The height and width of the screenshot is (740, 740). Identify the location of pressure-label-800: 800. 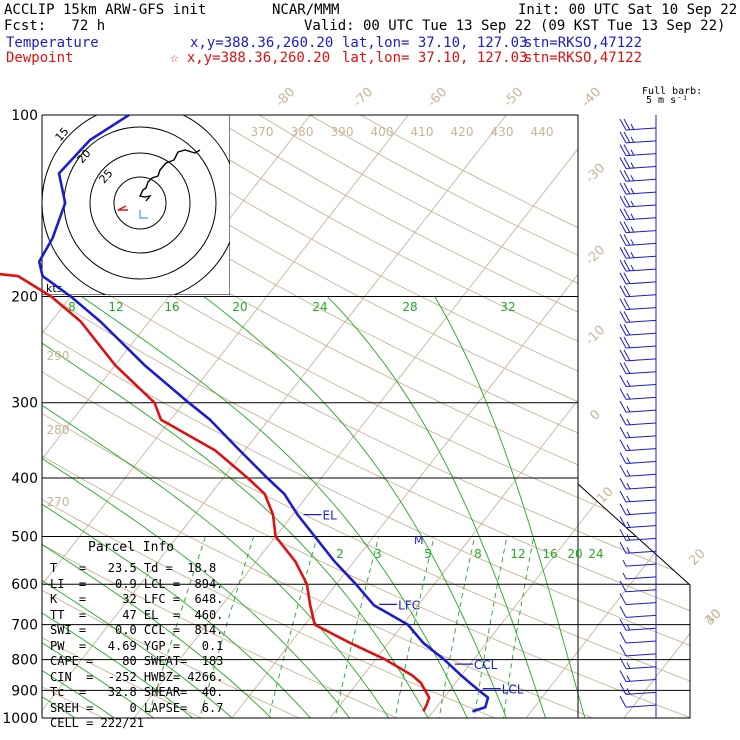
(24, 661).